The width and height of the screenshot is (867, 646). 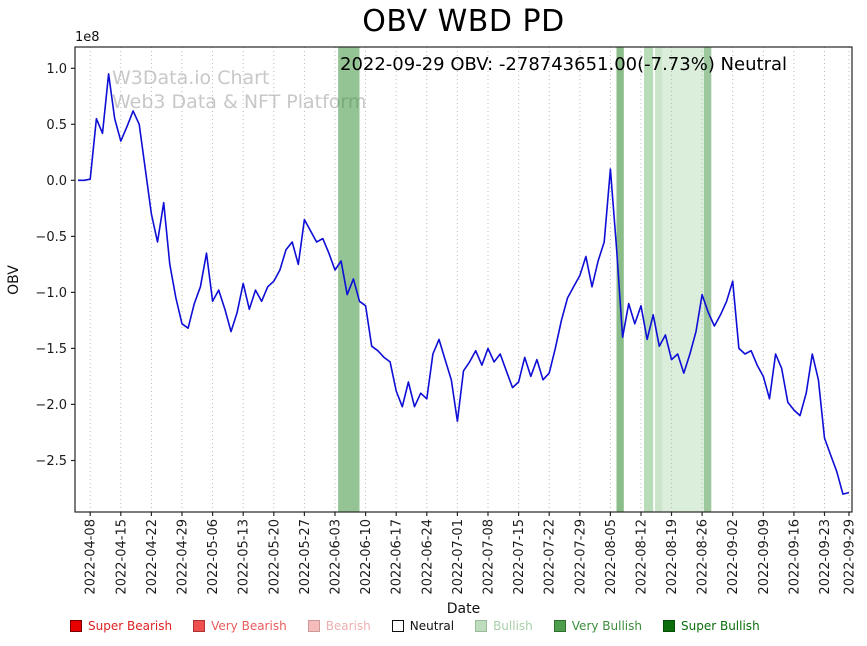 What do you see at coordinates (703, 557) in the screenshot?
I see `x-tick-label: 2022-08-26` at bounding box center [703, 557].